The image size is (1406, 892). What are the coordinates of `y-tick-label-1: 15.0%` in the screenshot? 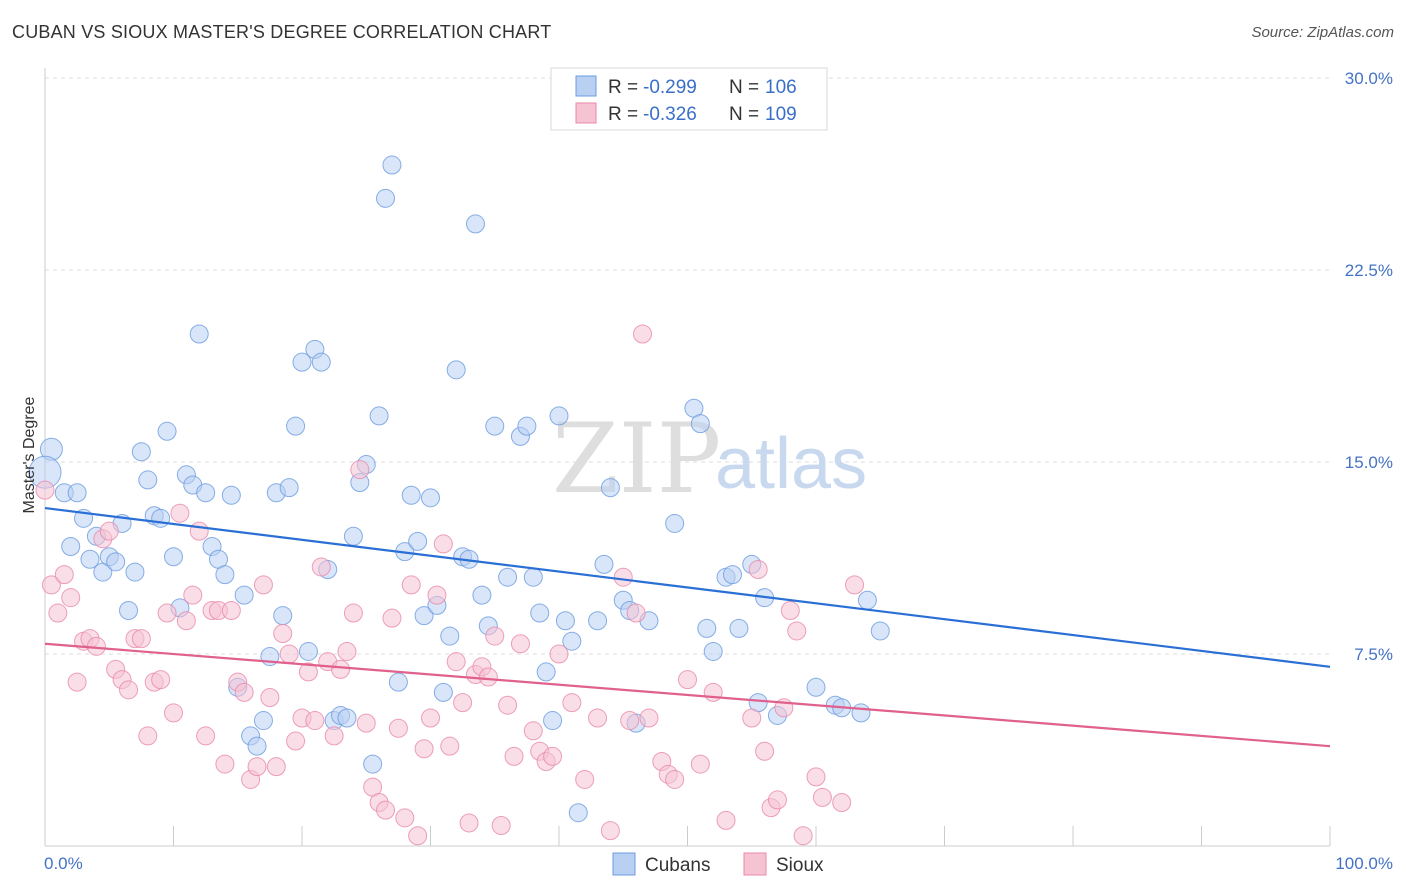 It's located at (1369, 462).